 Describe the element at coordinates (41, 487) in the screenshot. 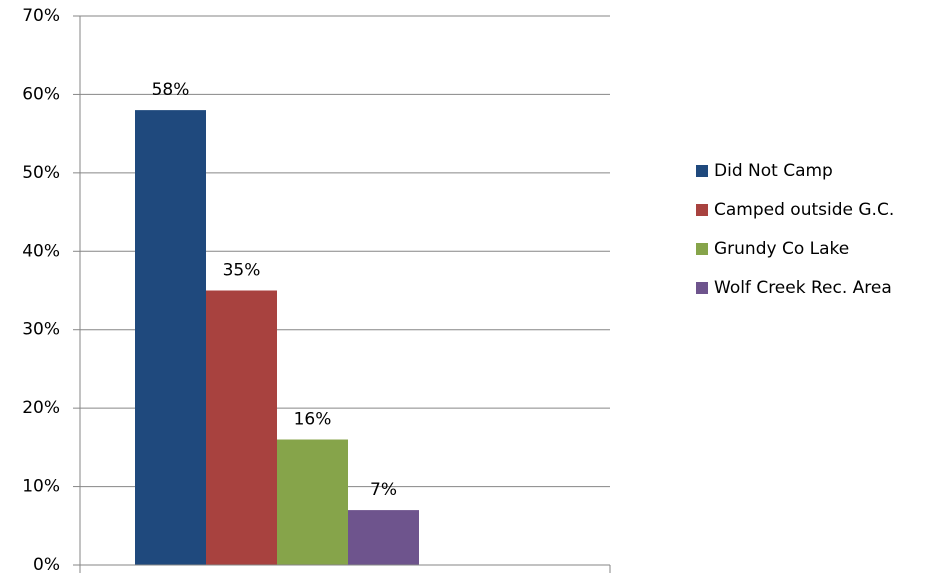

I see `y-tick-label: 10%` at that location.